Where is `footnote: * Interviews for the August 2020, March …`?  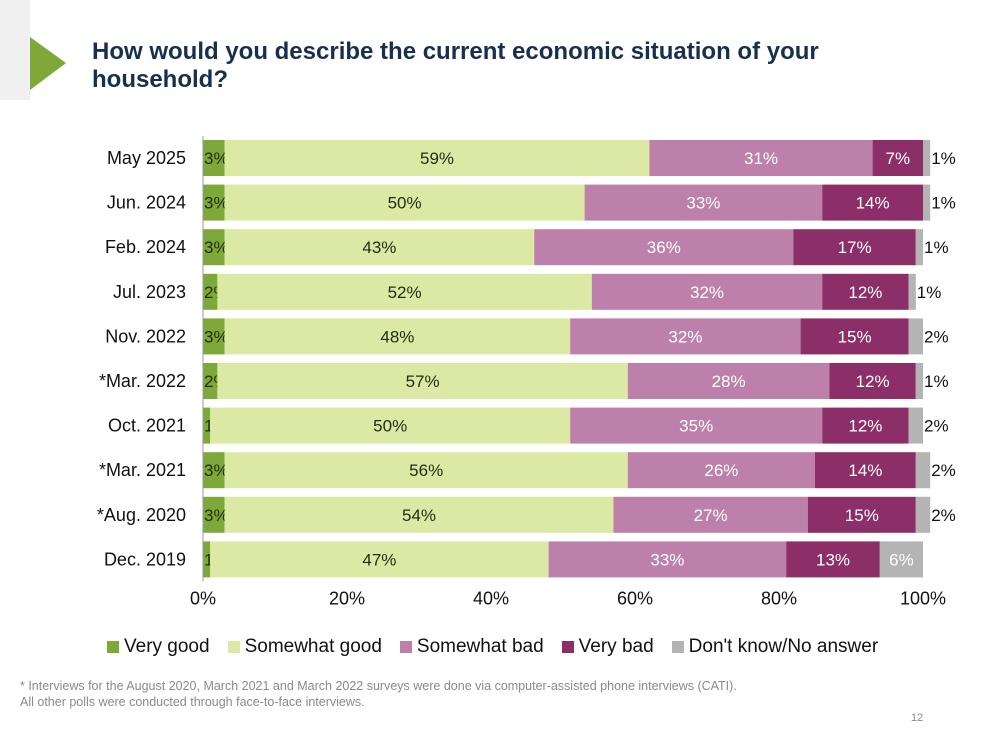
footnote: * Interviews for the August 2020, March … is located at coordinates (378, 694).